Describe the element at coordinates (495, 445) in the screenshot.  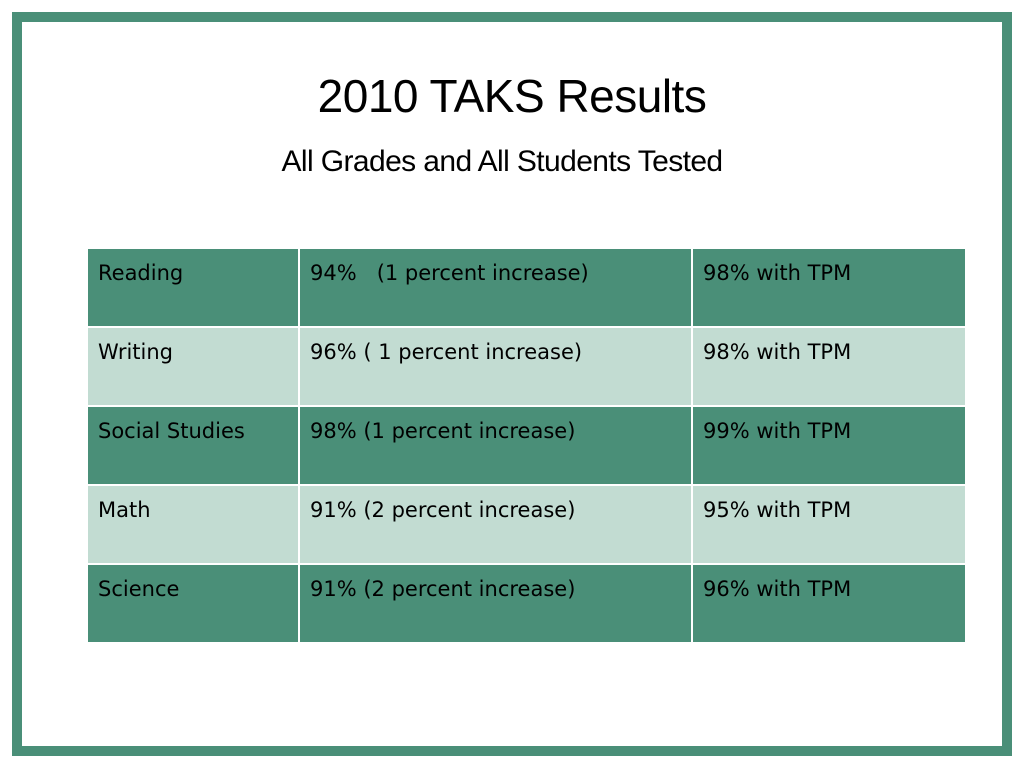
I see `score-cell: 98% (1 percent increase)` at that location.